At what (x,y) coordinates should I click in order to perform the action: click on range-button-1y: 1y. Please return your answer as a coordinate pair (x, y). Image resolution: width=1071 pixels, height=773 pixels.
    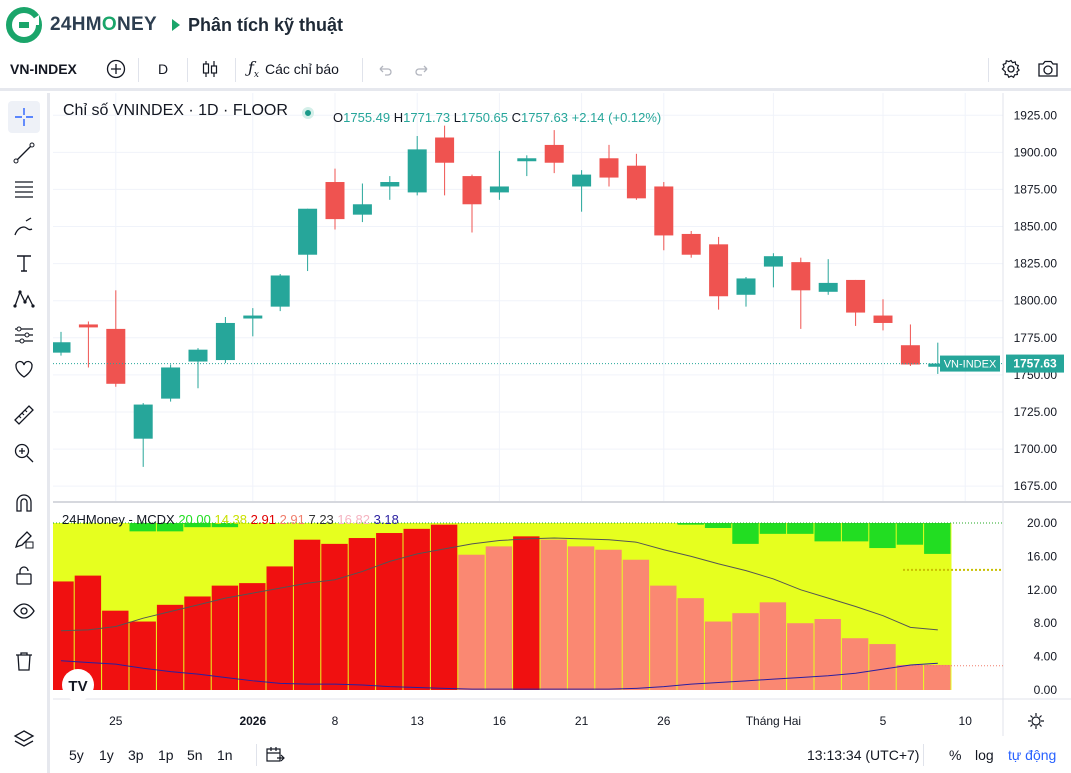
    Looking at the image, I should click on (106, 755).